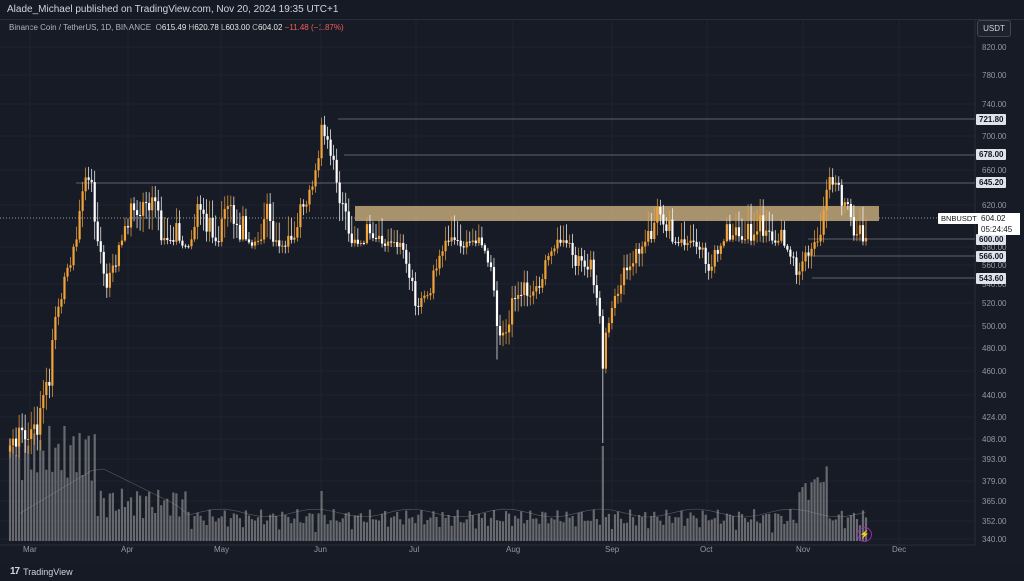 The width and height of the screenshot is (1024, 581). What do you see at coordinates (80, 27) in the screenshot?
I see `symbol-name: Binance Coin / TetherUS, 1D, BINANCE` at bounding box center [80, 27].